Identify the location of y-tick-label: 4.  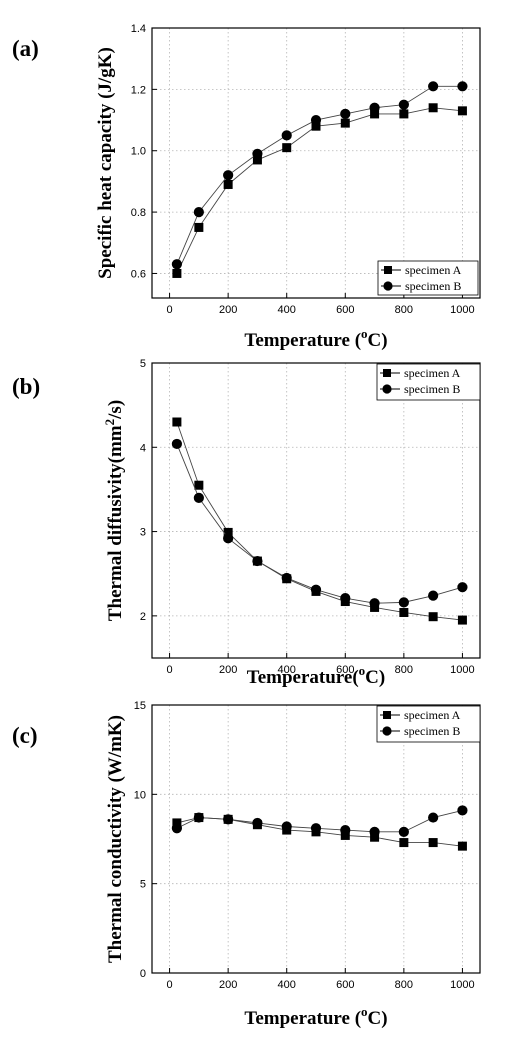
(143, 448).